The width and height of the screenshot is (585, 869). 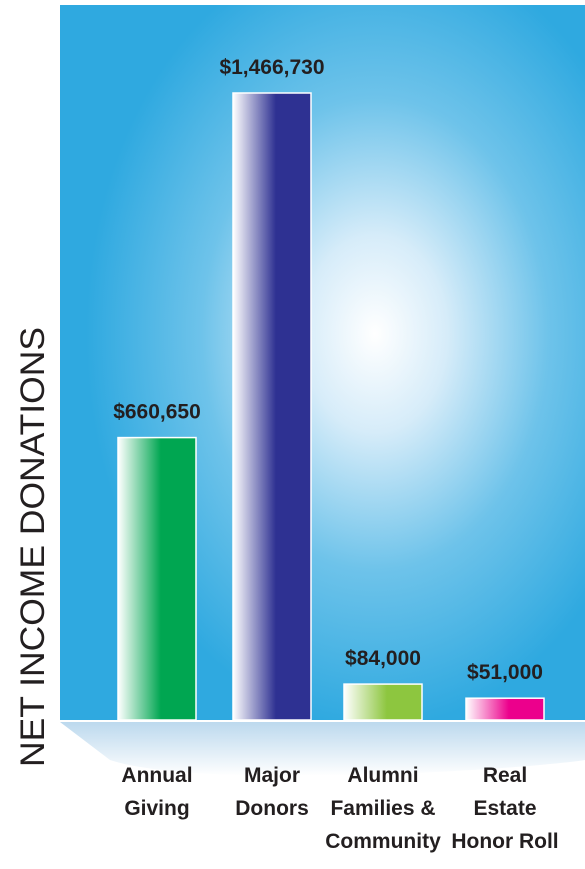 I want to click on category-label-annual-giving-line-1: Annual, so click(x=156, y=775).